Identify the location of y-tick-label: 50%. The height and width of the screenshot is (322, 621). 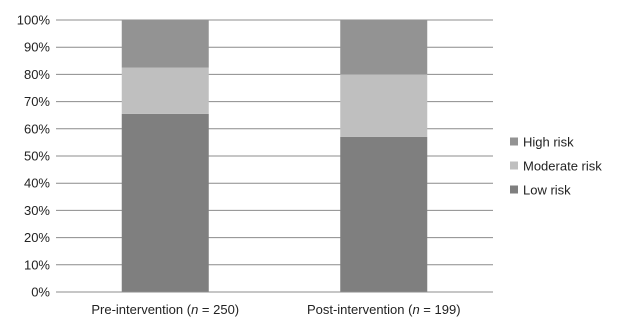
(37, 156).